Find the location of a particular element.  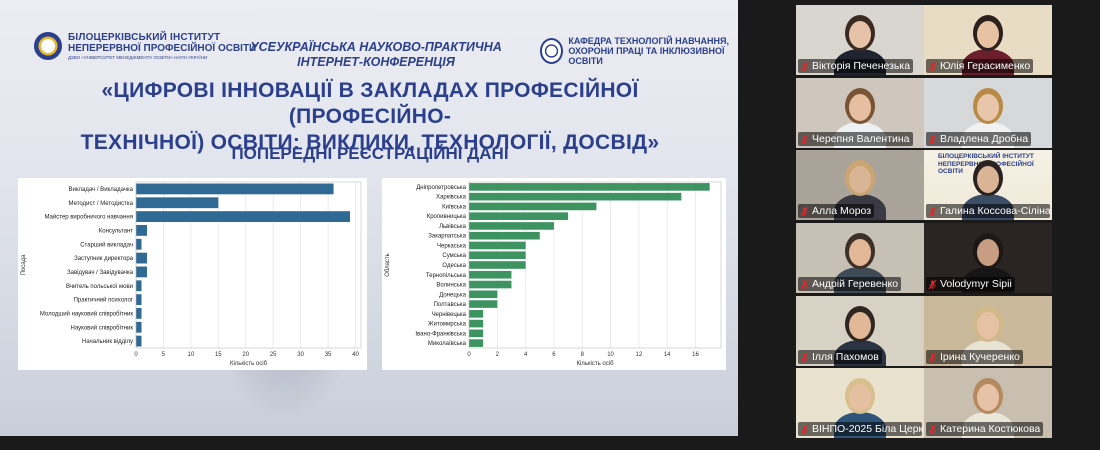

x-tick-label: 20 is located at coordinates (245, 355).